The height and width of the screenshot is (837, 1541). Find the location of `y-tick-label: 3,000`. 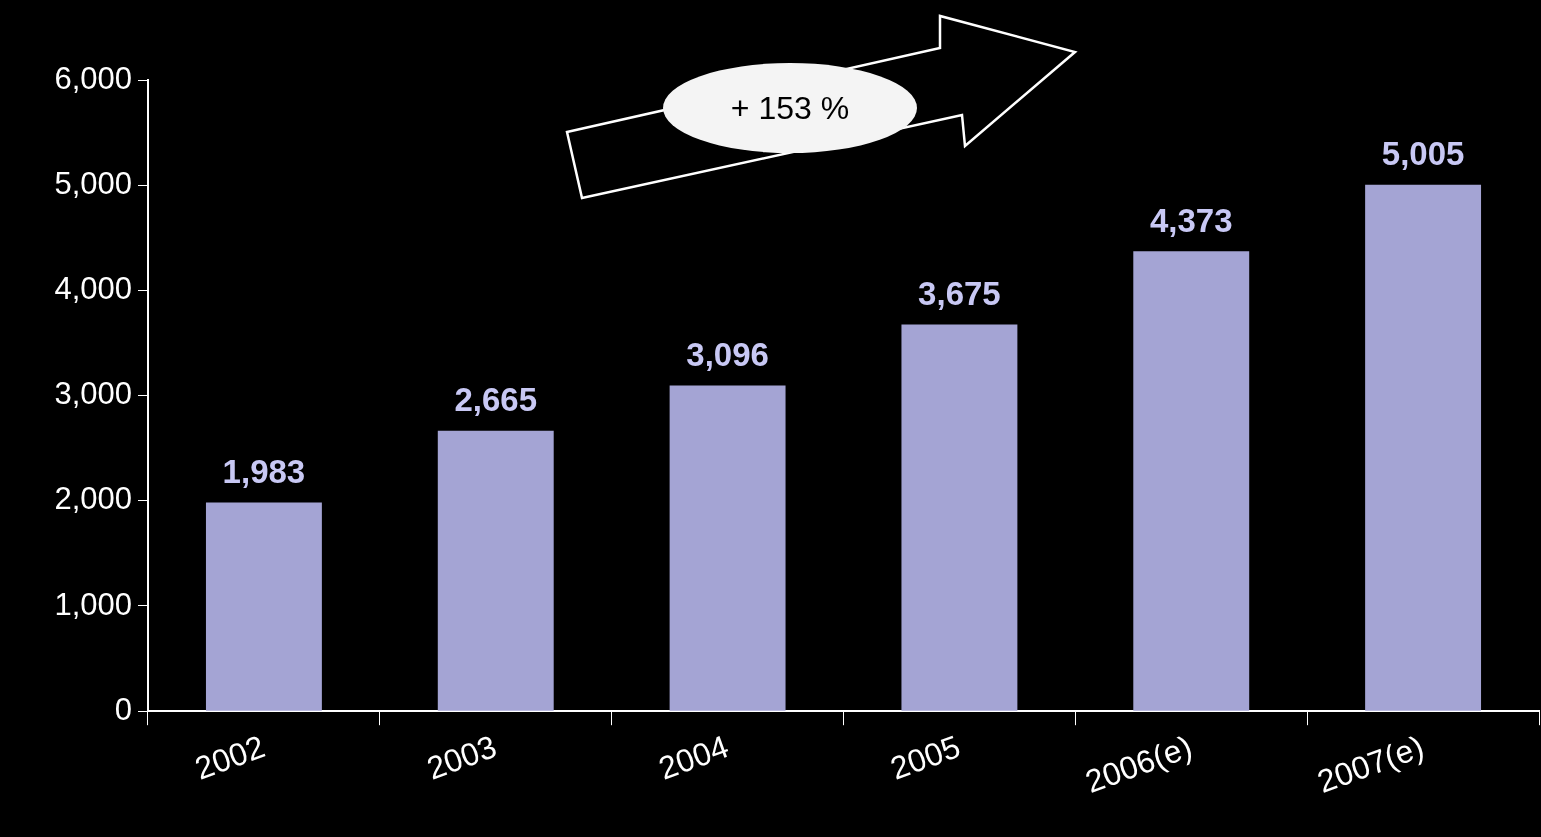

y-tick-label: 3,000 is located at coordinates (93, 394).